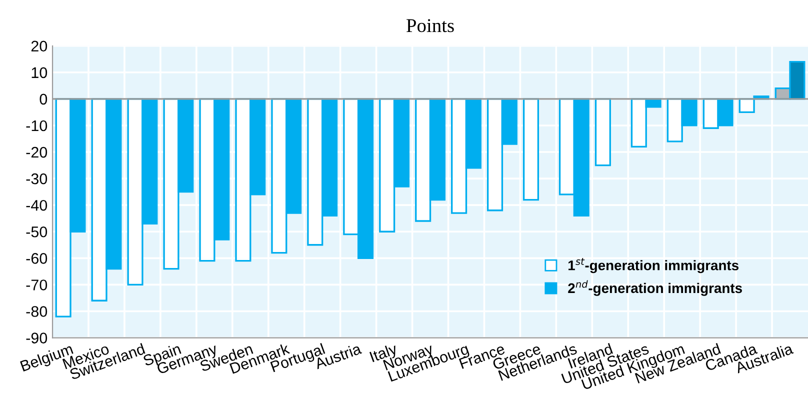  Describe the element at coordinates (653, 266) in the screenshot. I see `legend-label: 1$^{st}$-generation immigrants` at that location.